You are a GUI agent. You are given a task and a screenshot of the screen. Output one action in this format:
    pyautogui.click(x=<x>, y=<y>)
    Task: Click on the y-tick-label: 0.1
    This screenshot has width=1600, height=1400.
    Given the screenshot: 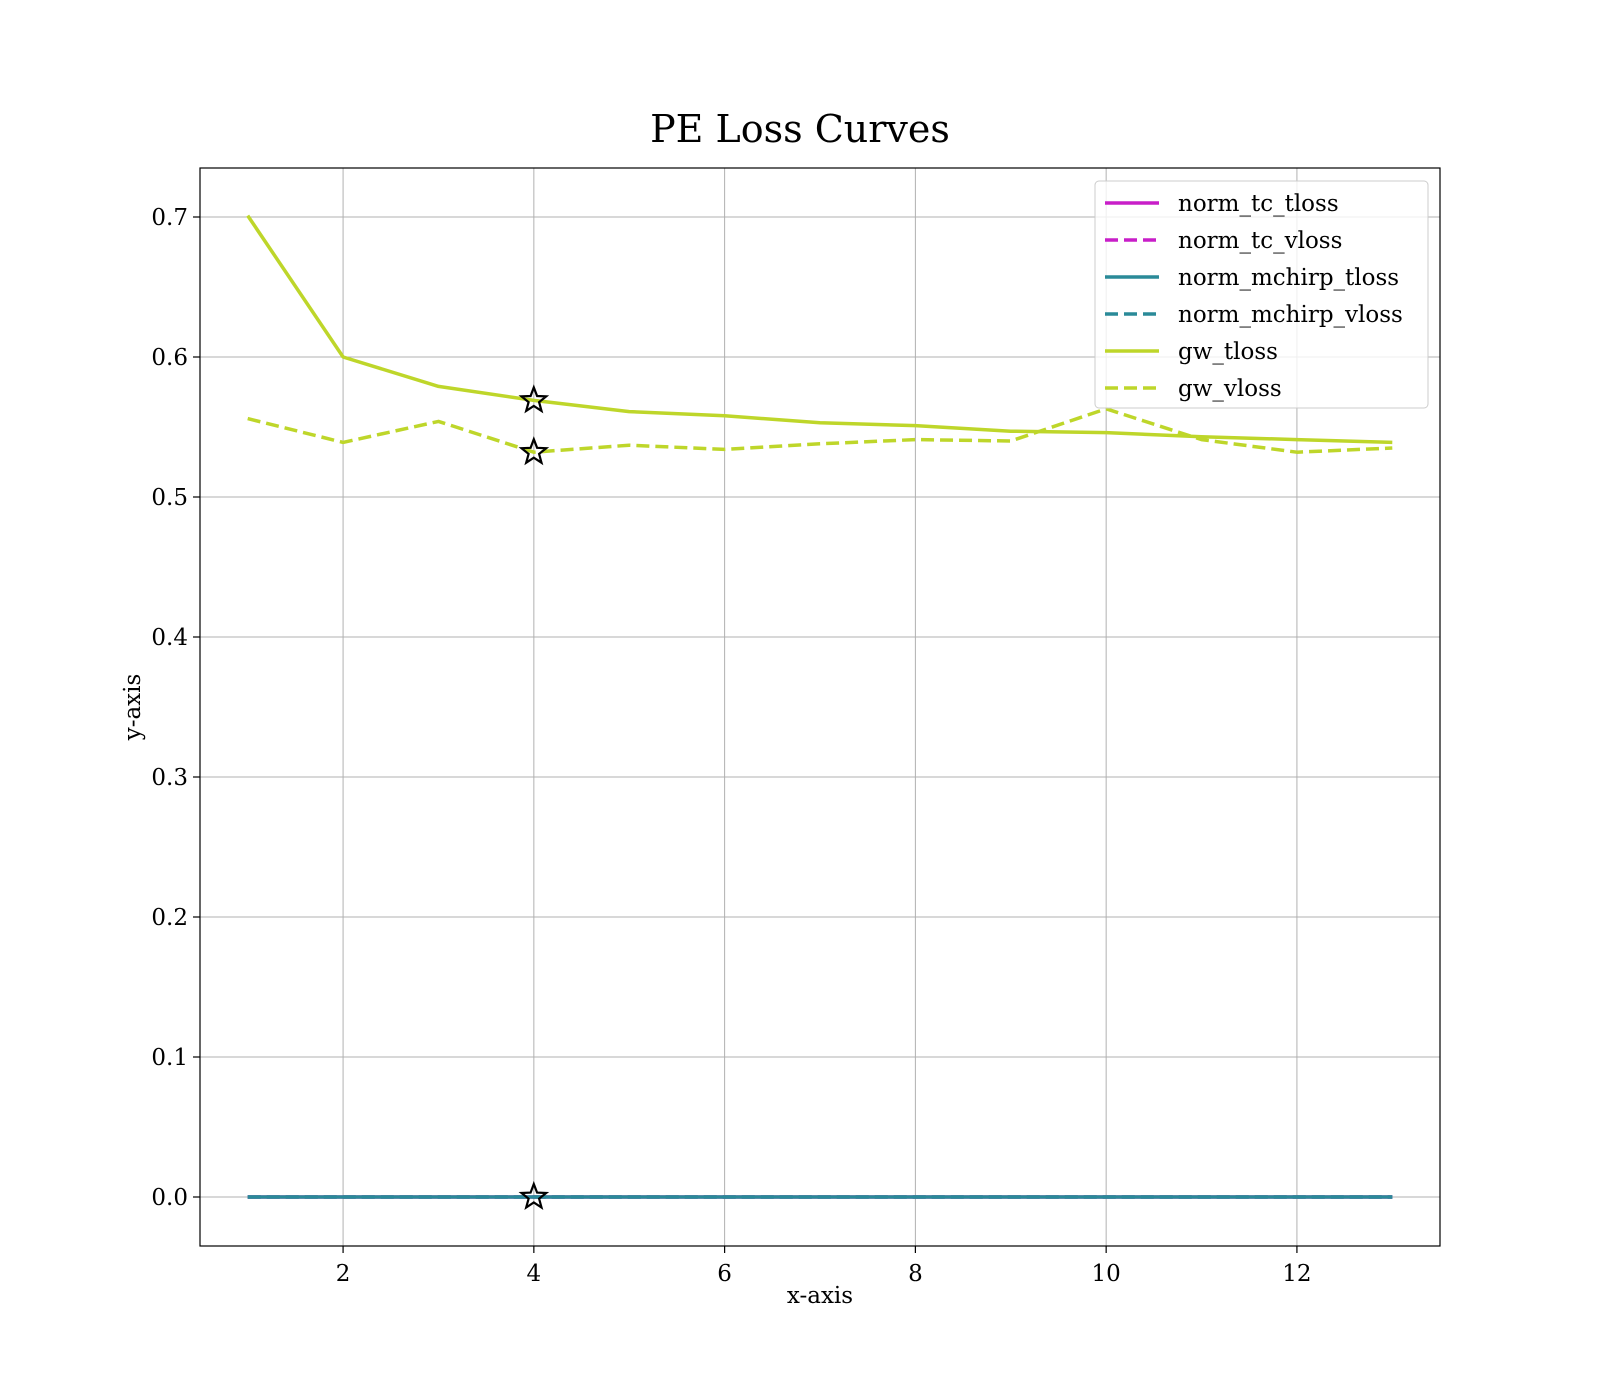 What is the action you would take?
    pyautogui.click(x=169, y=1058)
    